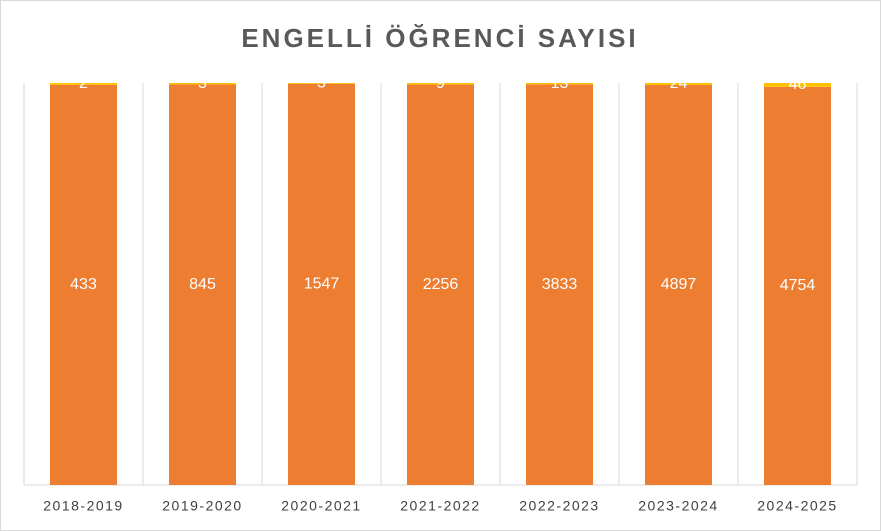 The image size is (881, 531). Describe the element at coordinates (559, 506) in the screenshot. I see `x-tick-label: 2022-2023` at that location.